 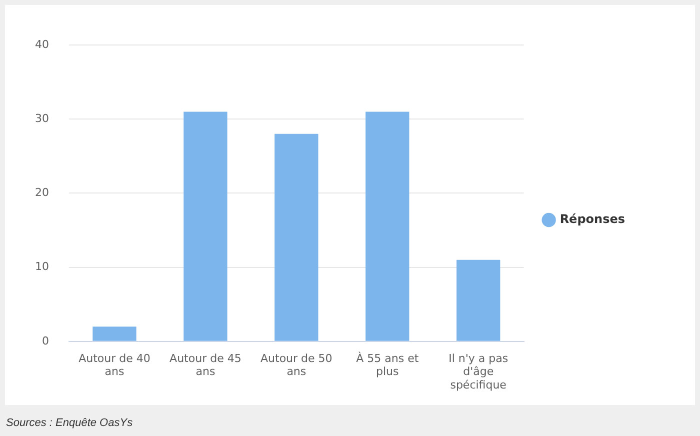 What do you see at coordinates (69, 423) in the screenshot?
I see `source-note: Sources : Enquête OasYs` at bounding box center [69, 423].